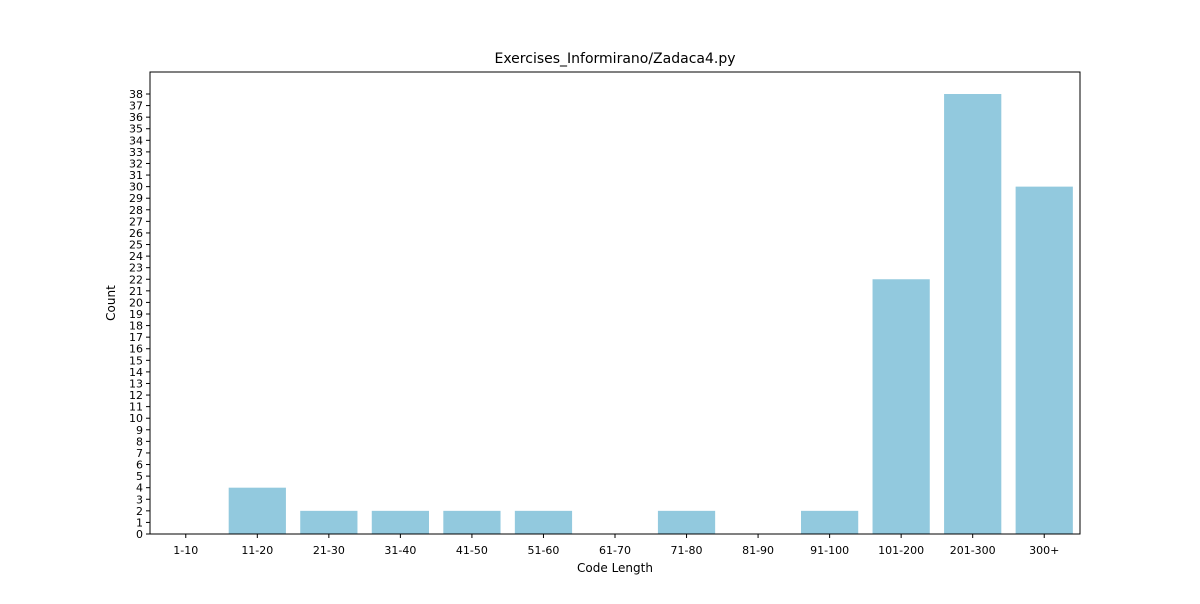  What do you see at coordinates (136, 152) in the screenshot?
I see `y-tick-label: 33` at bounding box center [136, 152].